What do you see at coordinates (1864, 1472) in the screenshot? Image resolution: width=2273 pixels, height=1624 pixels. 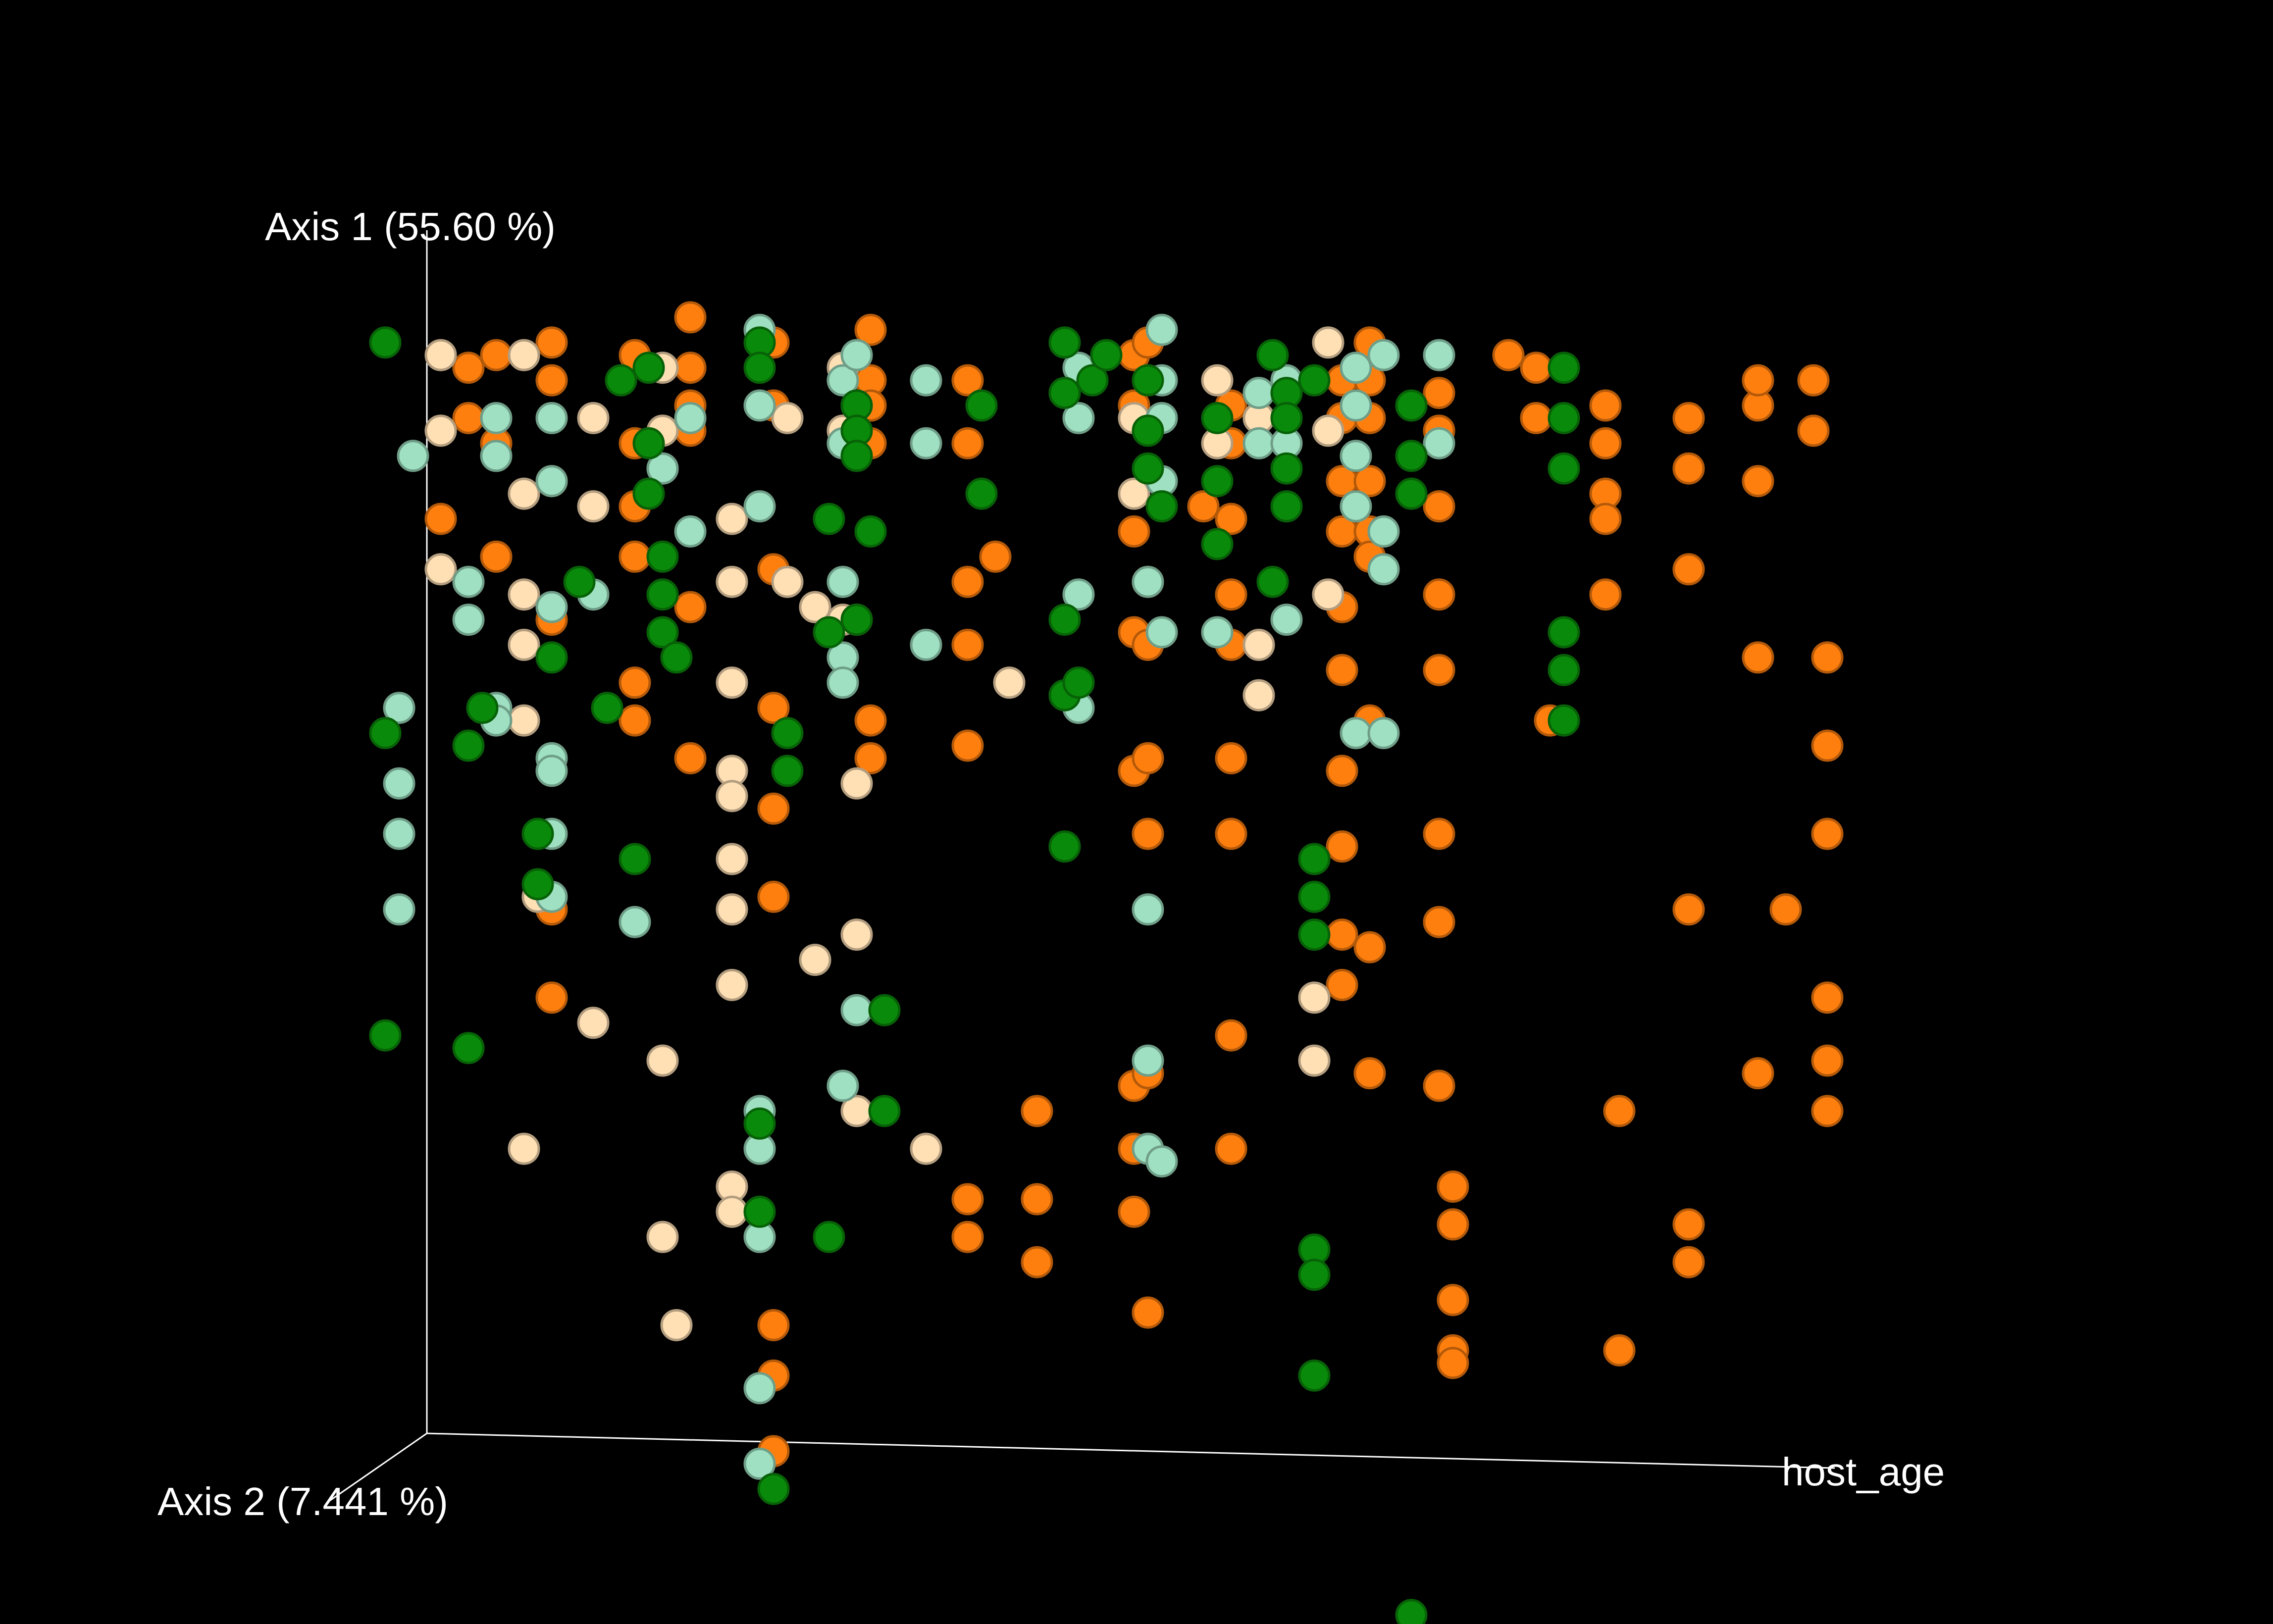 I see `axis-label-x: host_age` at bounding box center [1864, 1472].